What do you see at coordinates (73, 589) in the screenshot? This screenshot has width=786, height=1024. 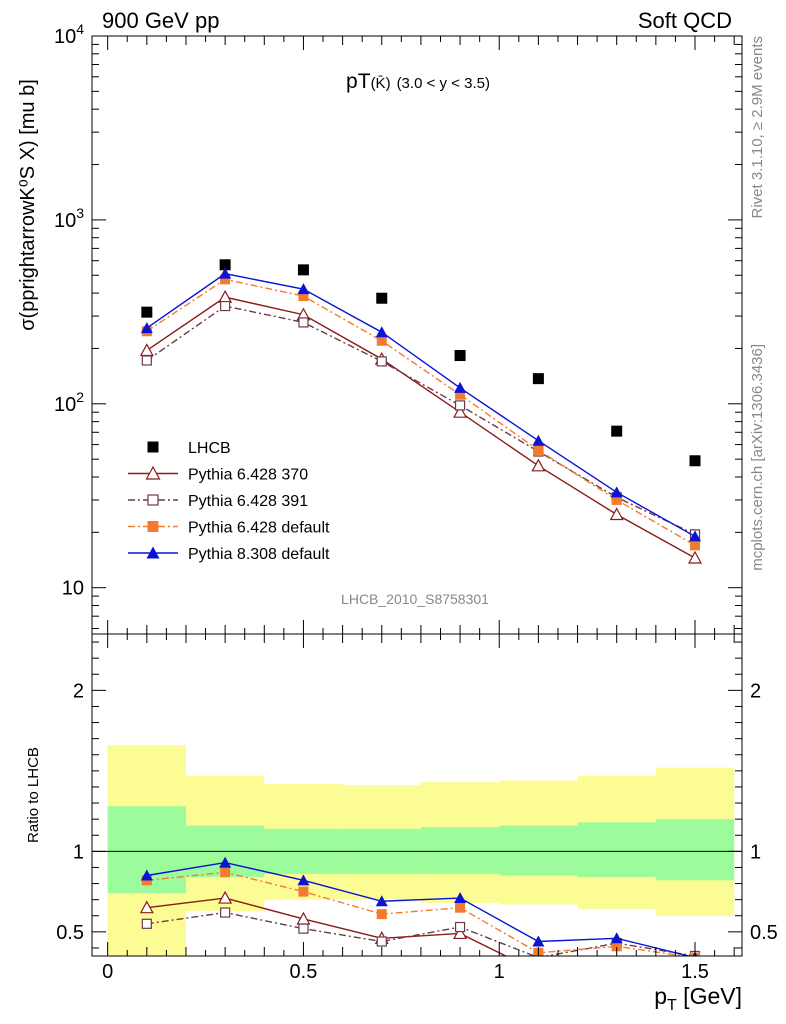 I see `y-tick-label: 10` at bounding box center [73, 589].